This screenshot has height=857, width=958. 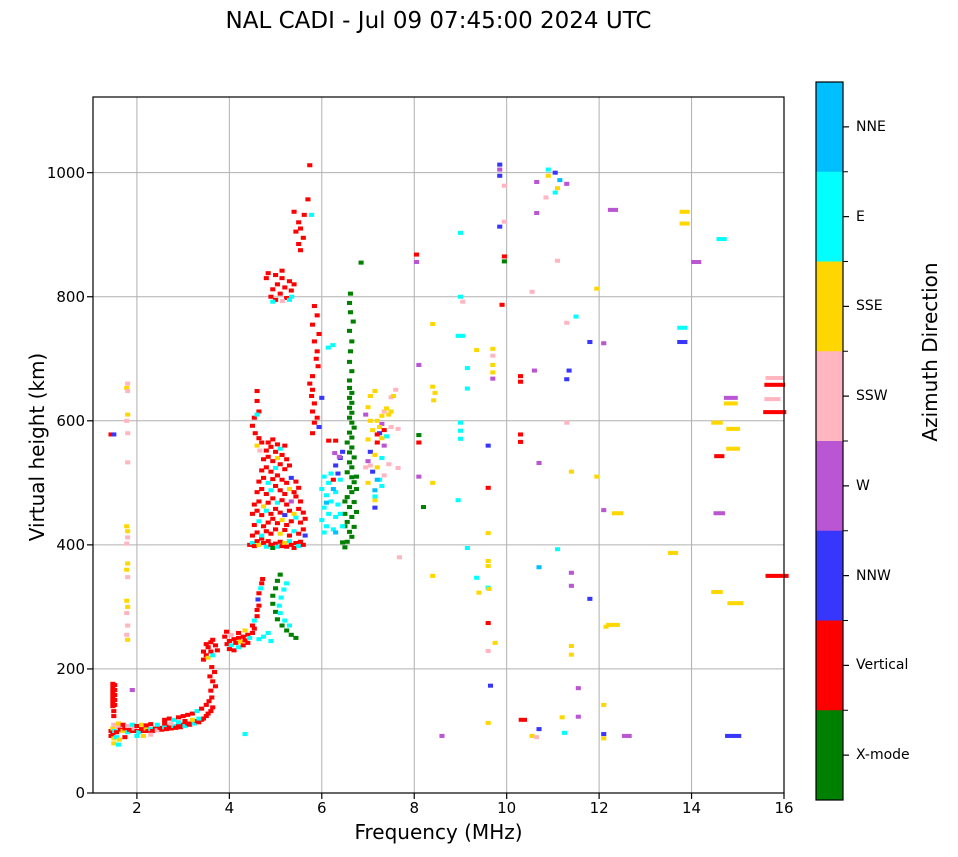 What do you see at coordinates (829, 755) in the screenshot?
I see `colorbar-segment-x-mode` at bounding box center [829, 755].